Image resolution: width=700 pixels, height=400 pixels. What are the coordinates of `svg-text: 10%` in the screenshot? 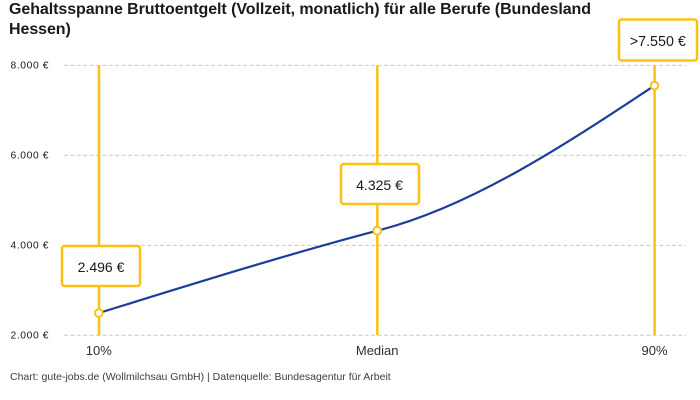 It's located at (99, 350).